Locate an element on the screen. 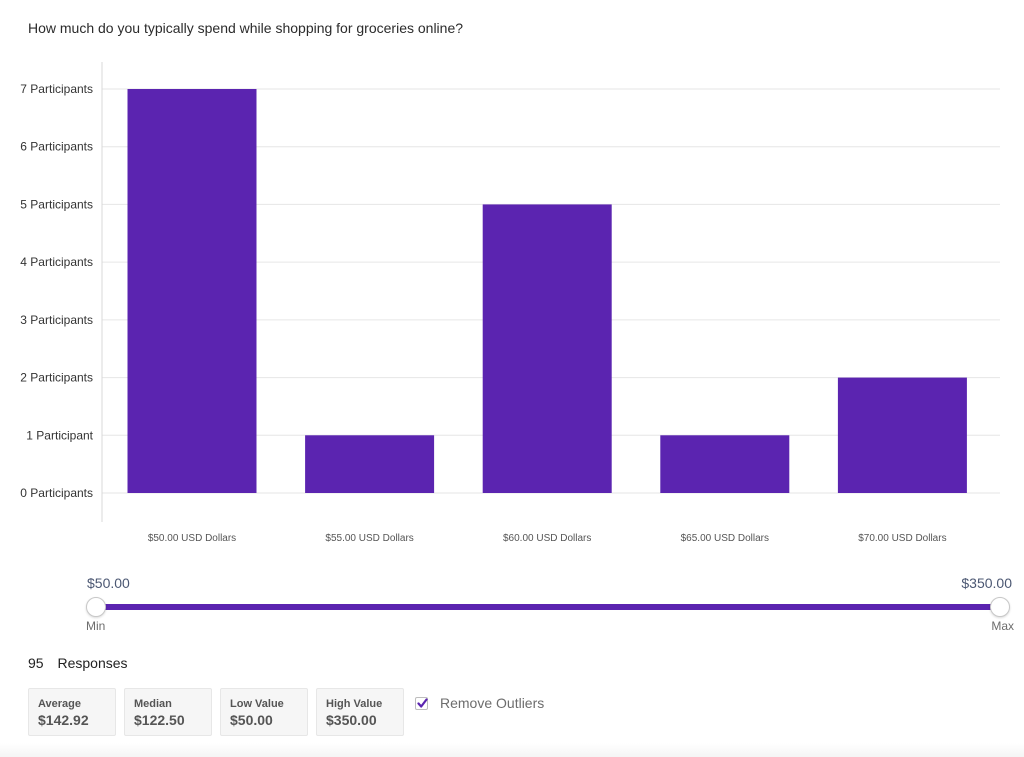 This screenshot has height=757, width=1024. remove-outliers-toggle: Remove Outliers is located at coordinates (479, 703).